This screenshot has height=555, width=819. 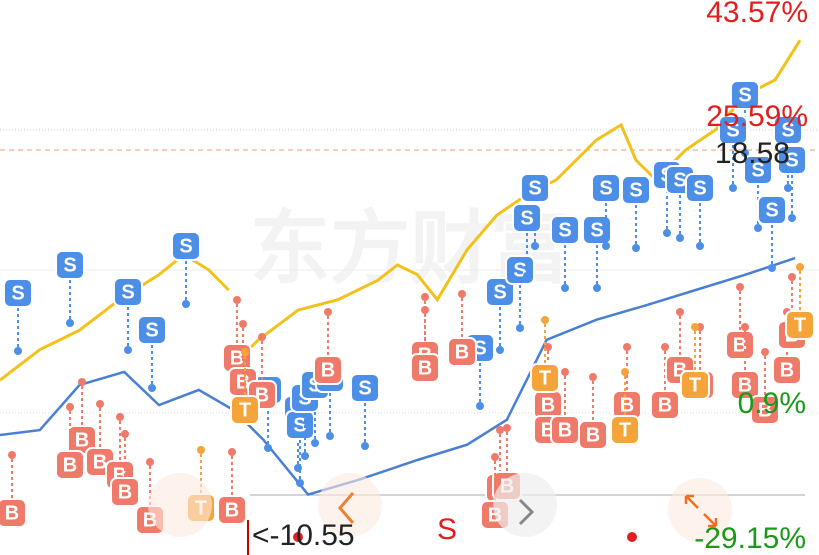 What do you see at coordinates (757, 116) in the screenshot?
I see `upper-label: 25.59%` at bounding box center [757, 116].